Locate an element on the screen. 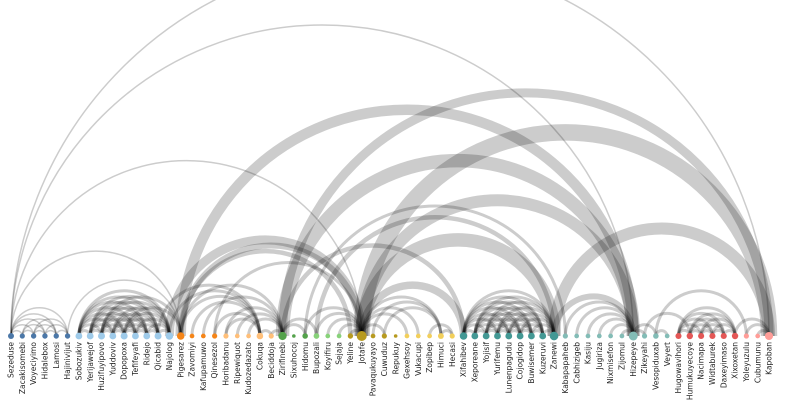 The height and width of the screenshot is (413, 786). node-label: Jotafe is located at coordinates (361, 353).